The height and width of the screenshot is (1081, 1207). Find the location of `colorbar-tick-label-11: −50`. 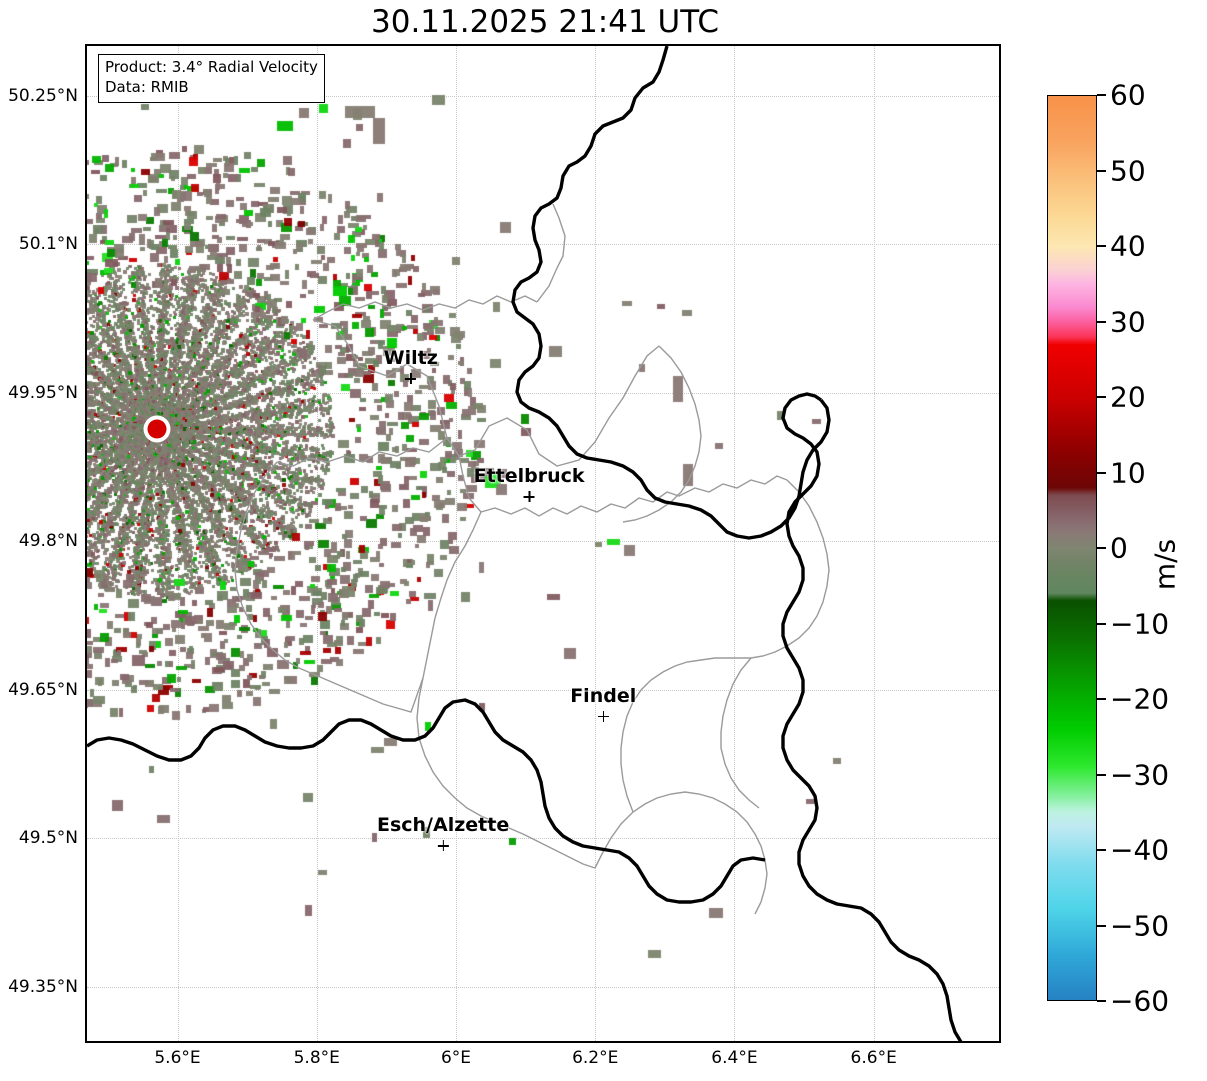

colorbar-tick-label-11: −50 is located at coordinates (1140, 925).